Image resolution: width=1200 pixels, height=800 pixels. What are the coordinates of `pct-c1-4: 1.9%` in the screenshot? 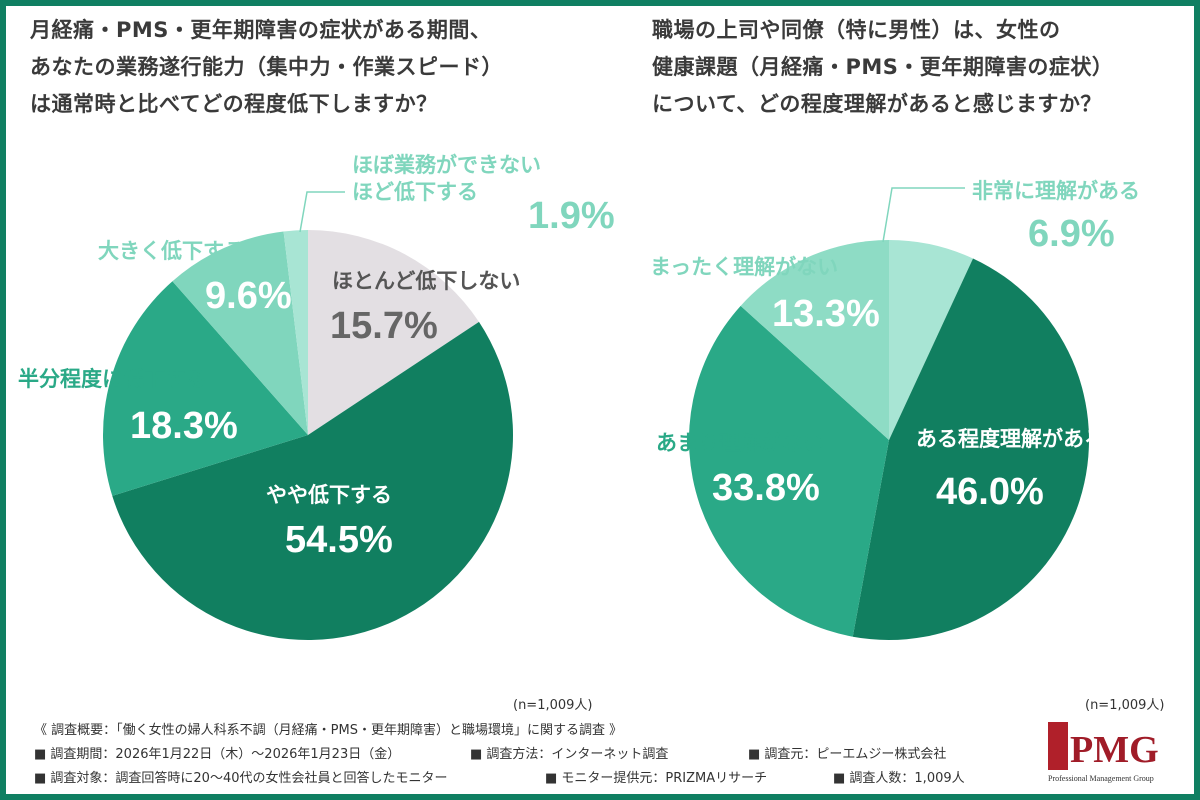 It's located at (571, 216).